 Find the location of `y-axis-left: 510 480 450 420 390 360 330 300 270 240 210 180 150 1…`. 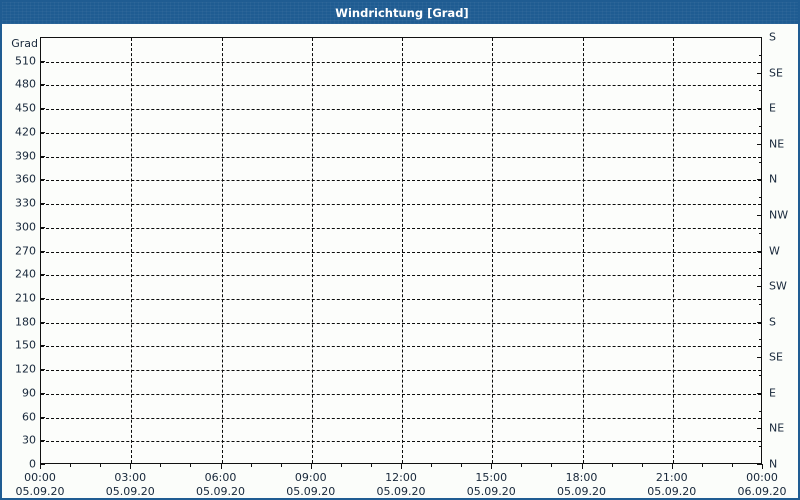

y-axis-left: 510 480 450 420 390 360 330 300 270 240 210 180 150 1… is located at coordinates (19, 253).